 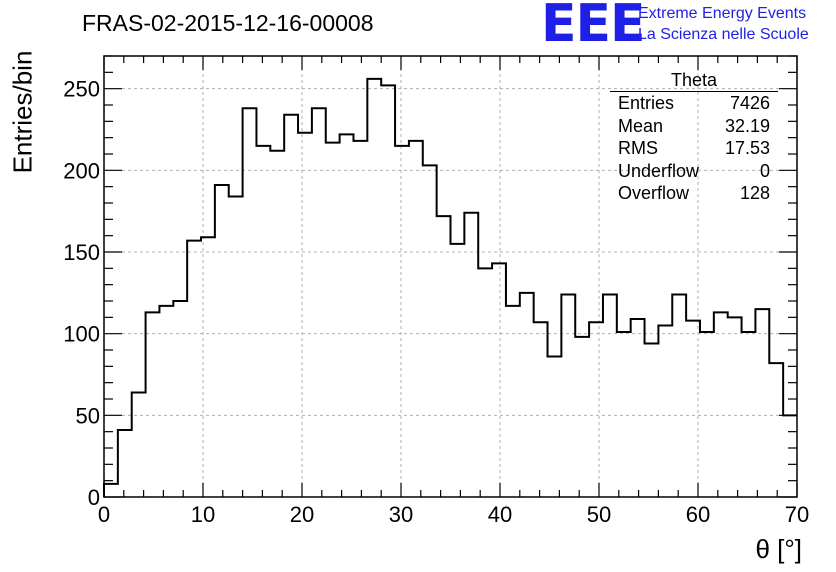 I want to click on y-tick-label: 150, so click(x=81, y=252).